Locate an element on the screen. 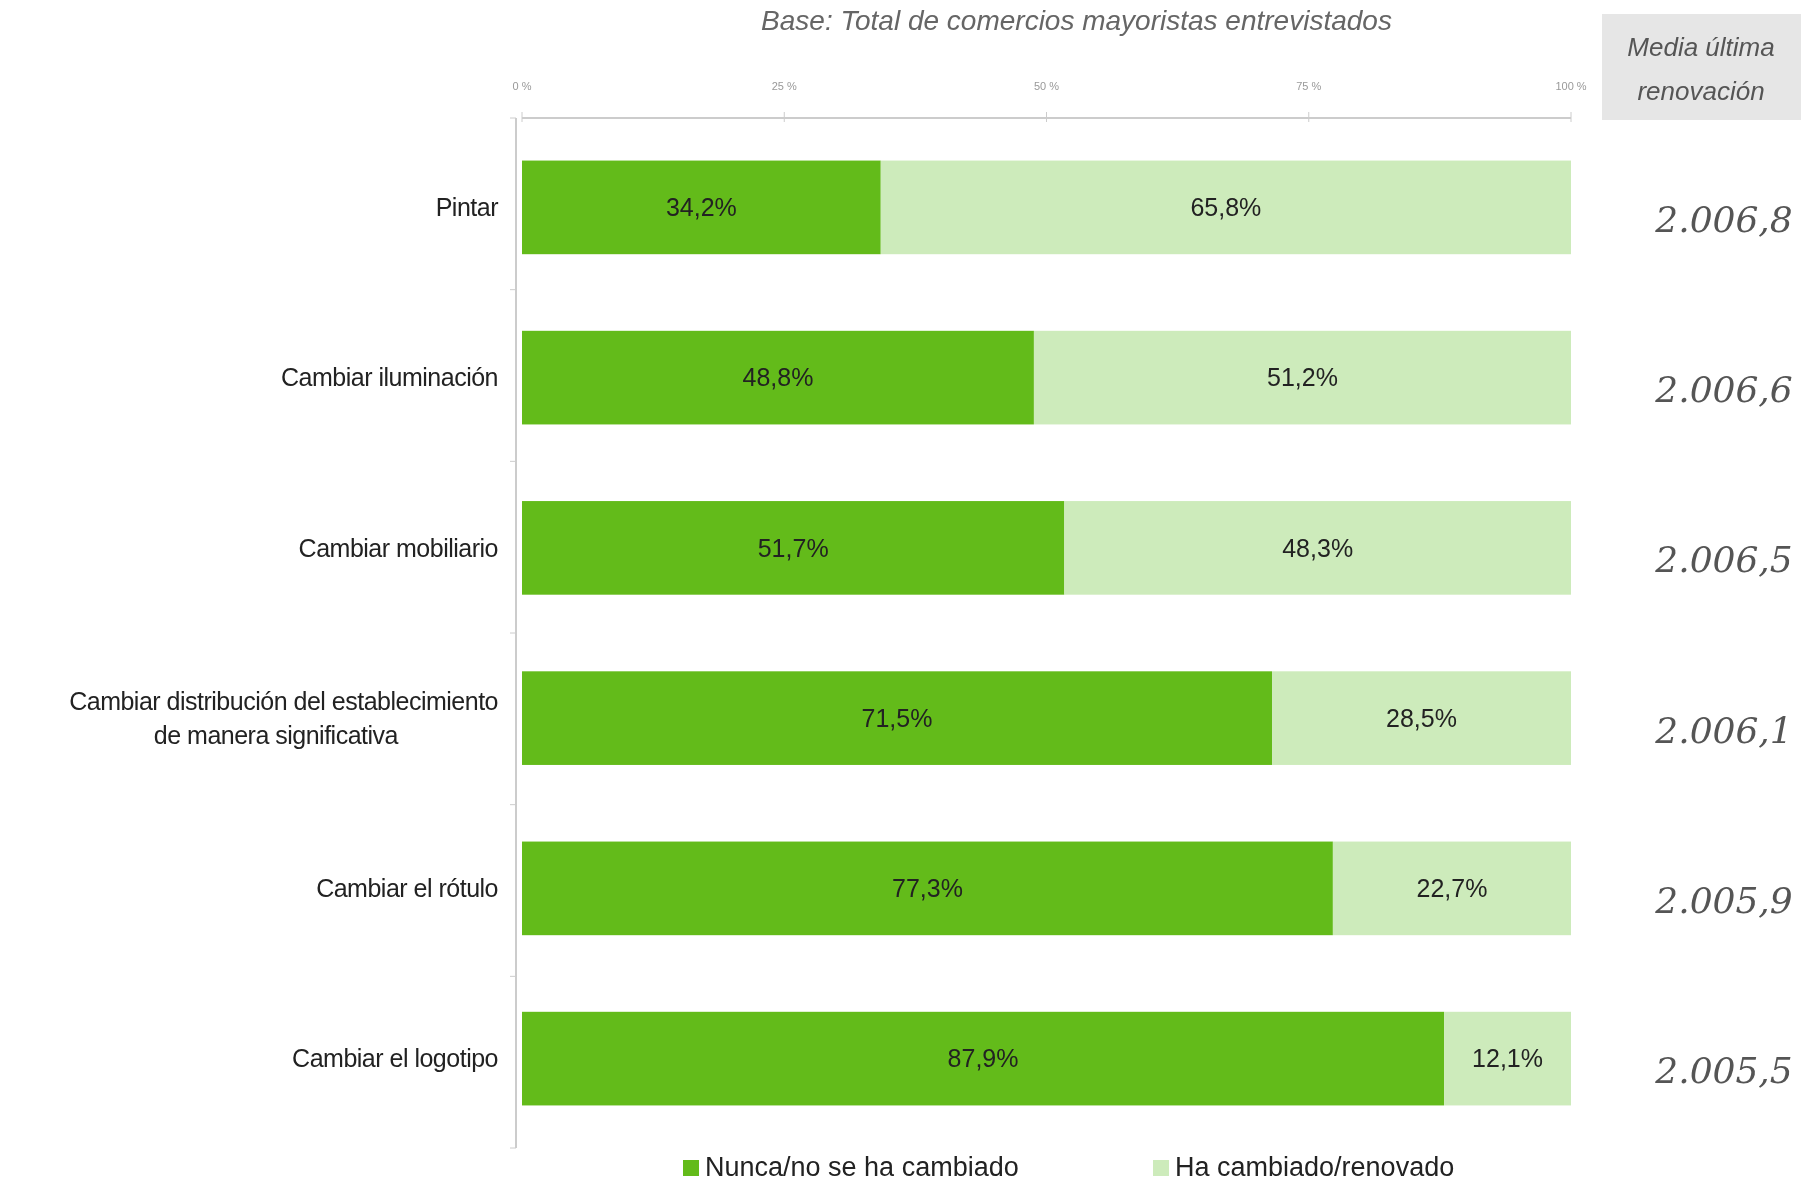 The width and height of the screenshot is (1803, 1184). x-tick-label: 100 % is located at coordinates (1571, 86).